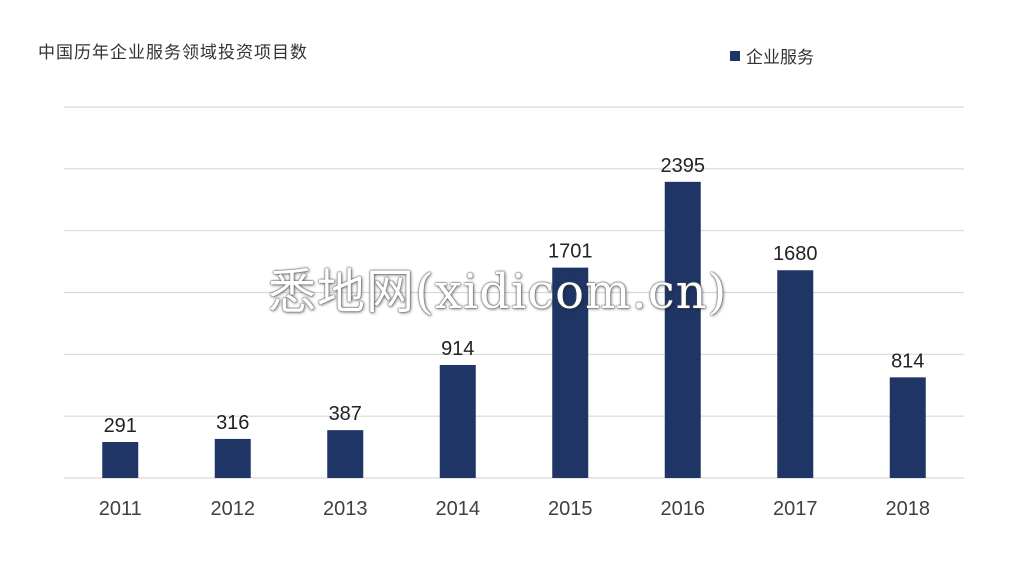 This screenshot has height=582, width=1032. What do you see at coordinates (795, 509) in the screenshot?
I see `x-tick-label-2017: 2017` at bounding box center [795, 509].